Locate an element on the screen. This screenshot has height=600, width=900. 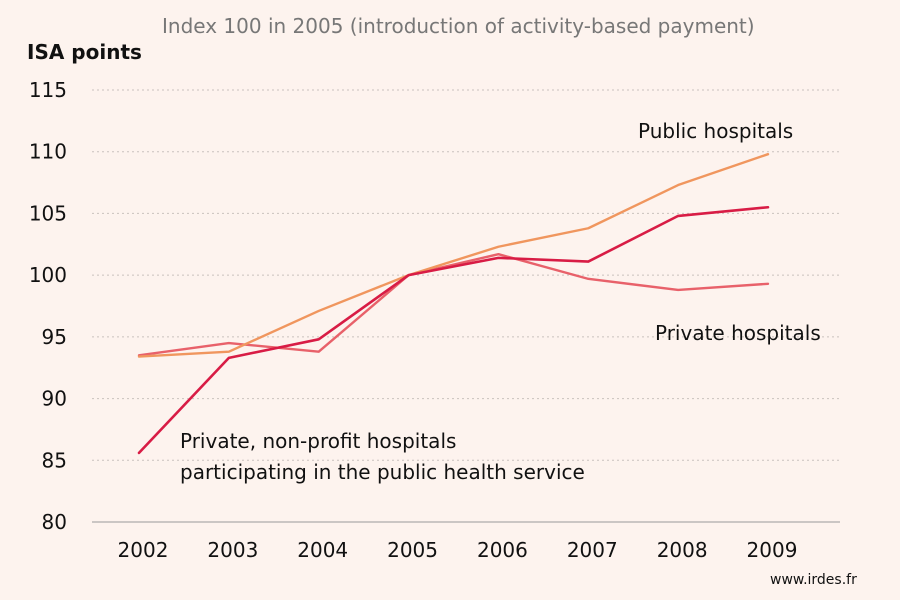
y-tick-label: 80 is located at coordinates (54, 522).